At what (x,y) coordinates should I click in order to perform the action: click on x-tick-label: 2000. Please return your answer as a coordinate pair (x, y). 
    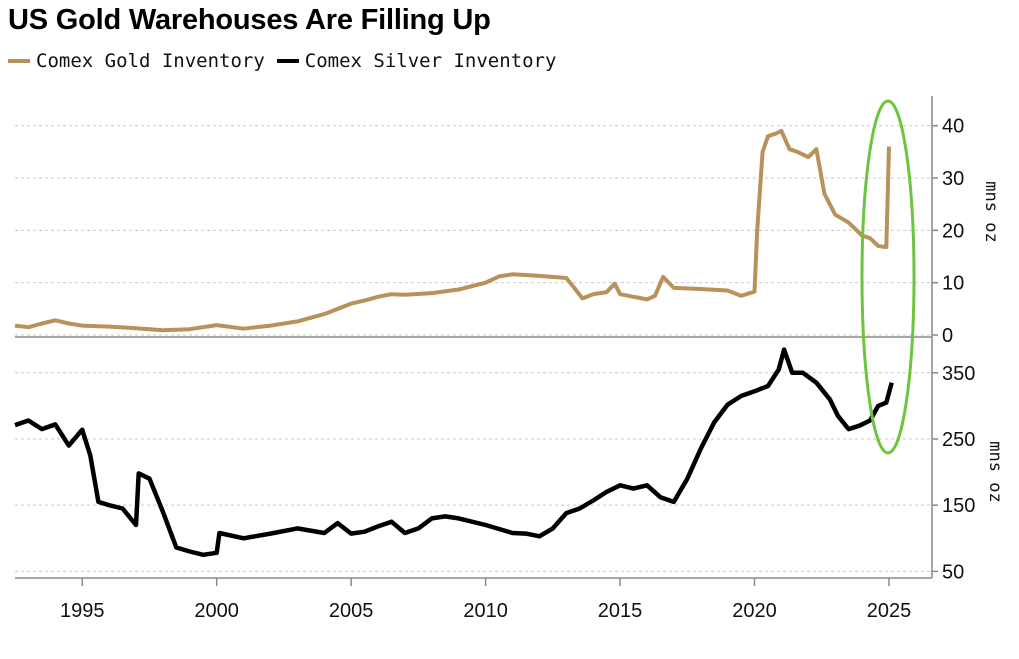
    Looking at the image, I should click on (216, 611).